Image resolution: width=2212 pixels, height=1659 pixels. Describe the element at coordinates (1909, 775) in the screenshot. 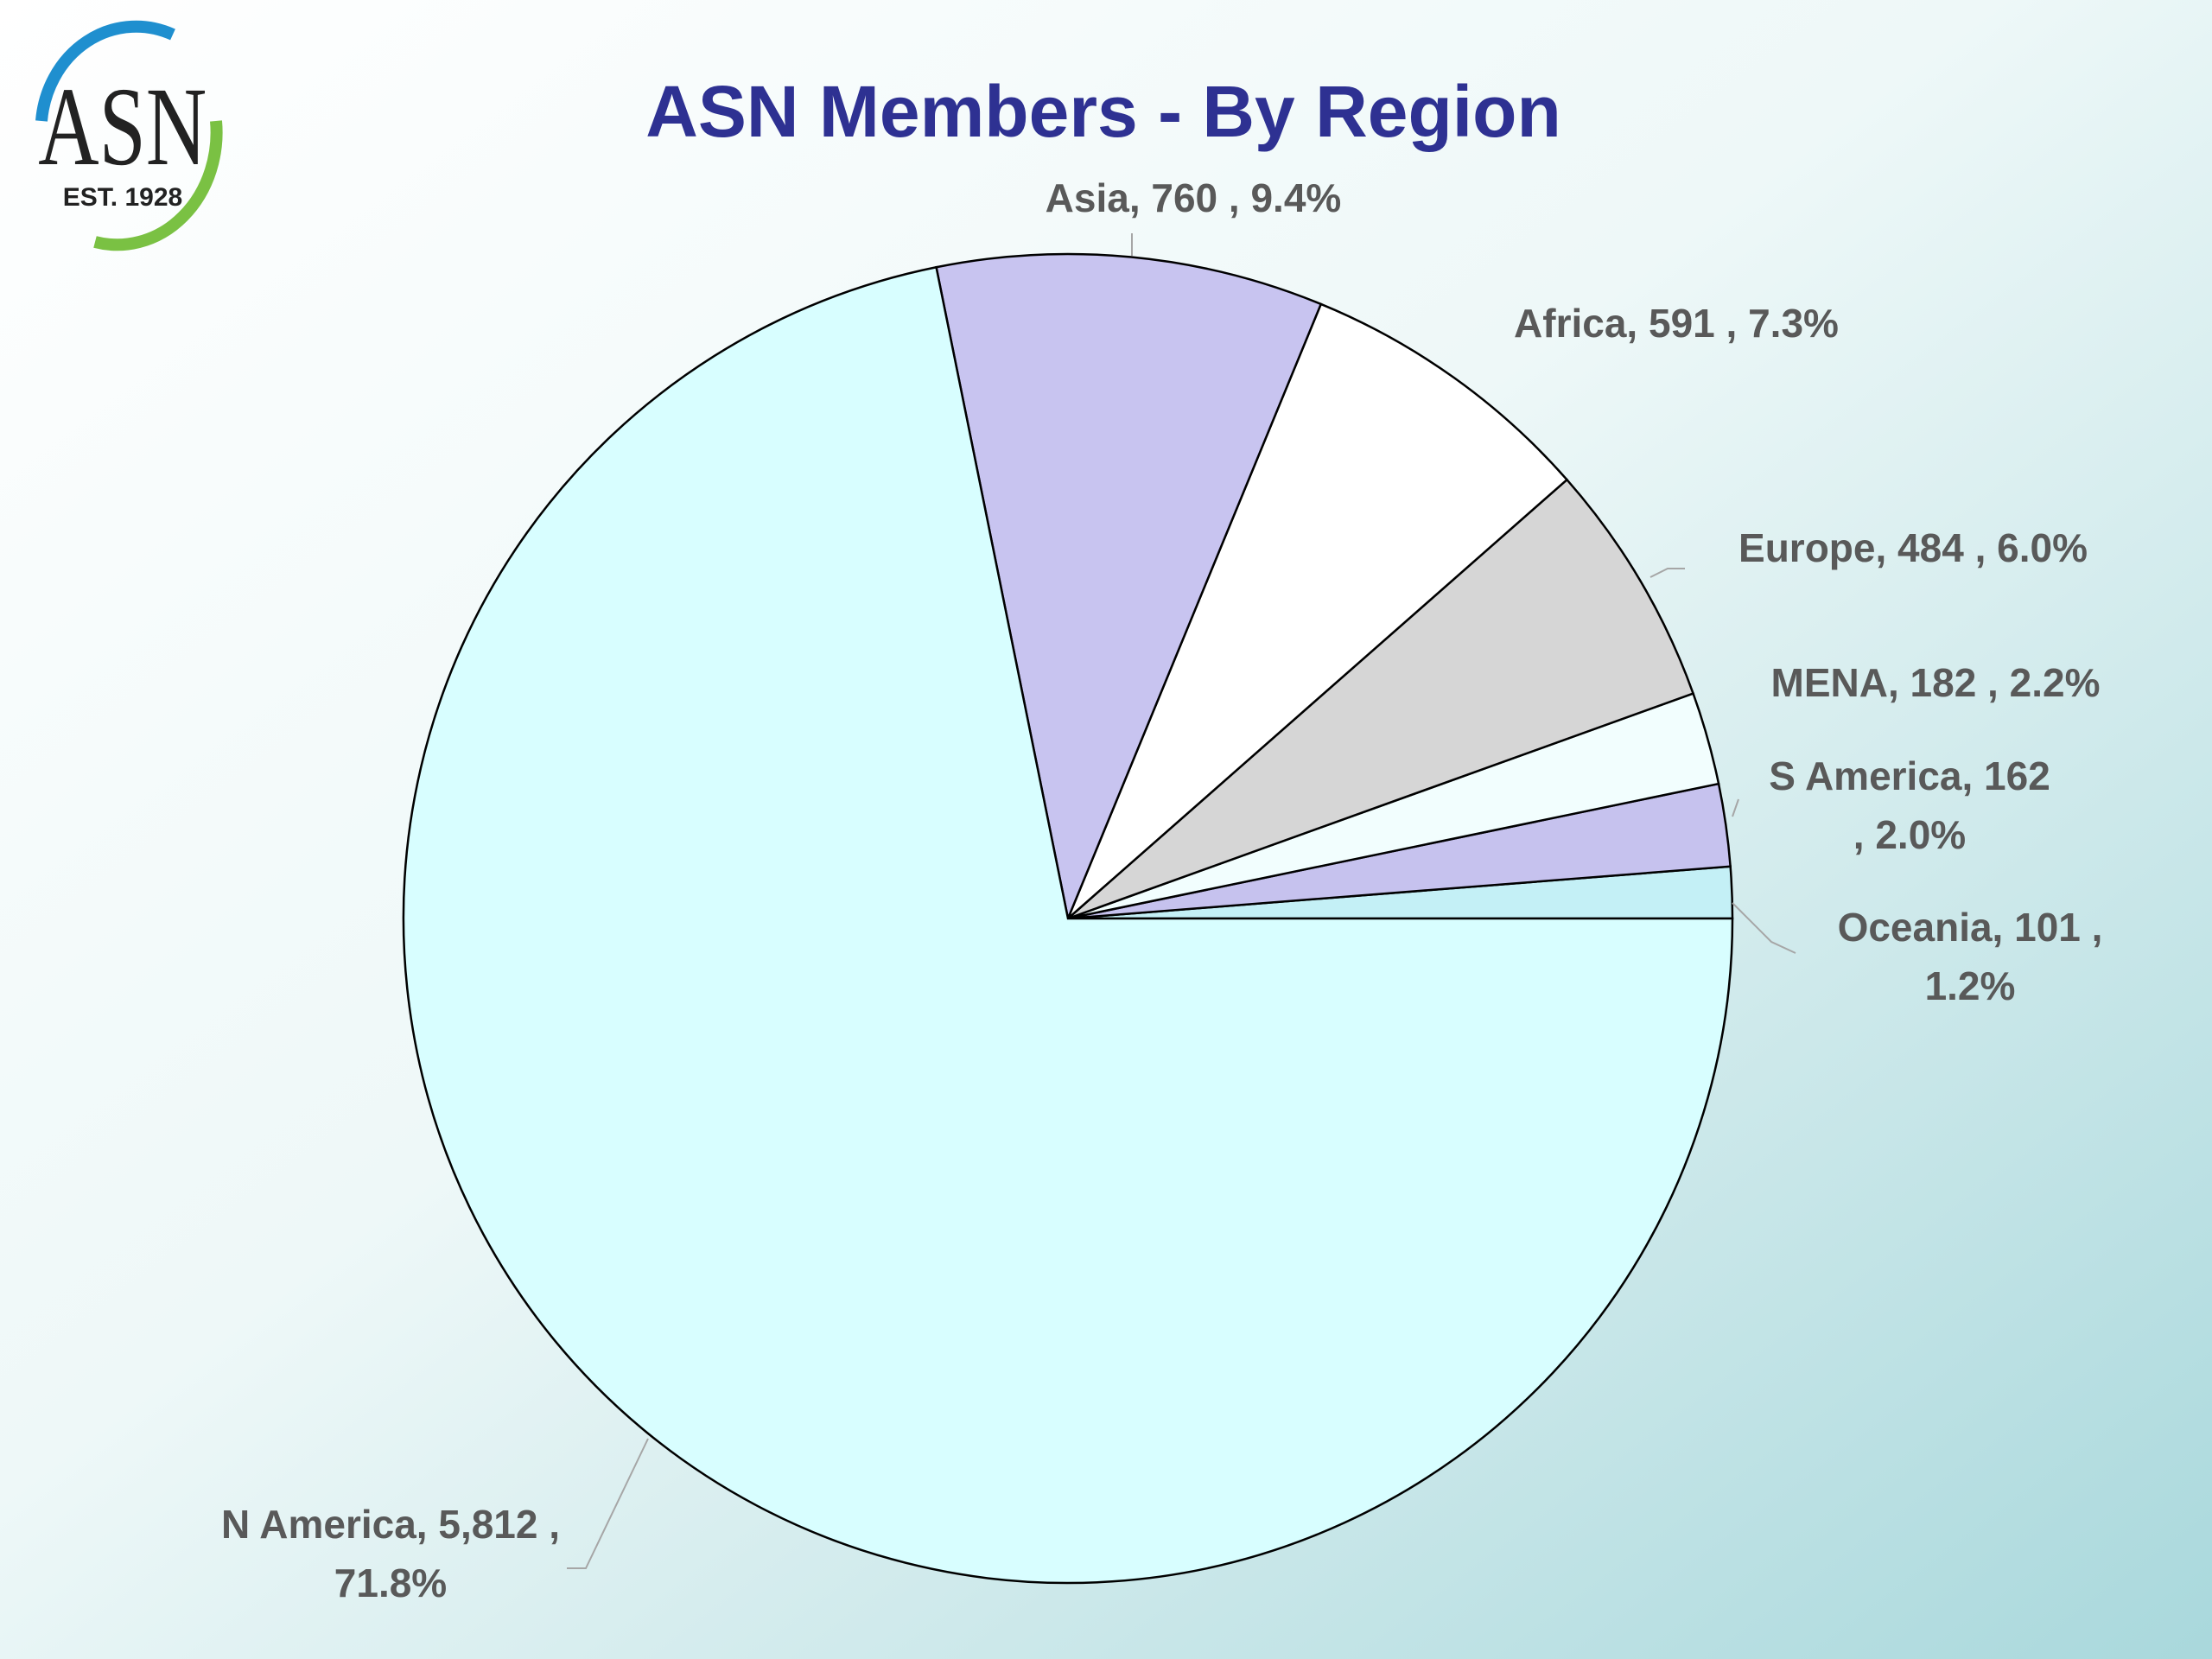

I see `data-label: S America, 162` at that location.